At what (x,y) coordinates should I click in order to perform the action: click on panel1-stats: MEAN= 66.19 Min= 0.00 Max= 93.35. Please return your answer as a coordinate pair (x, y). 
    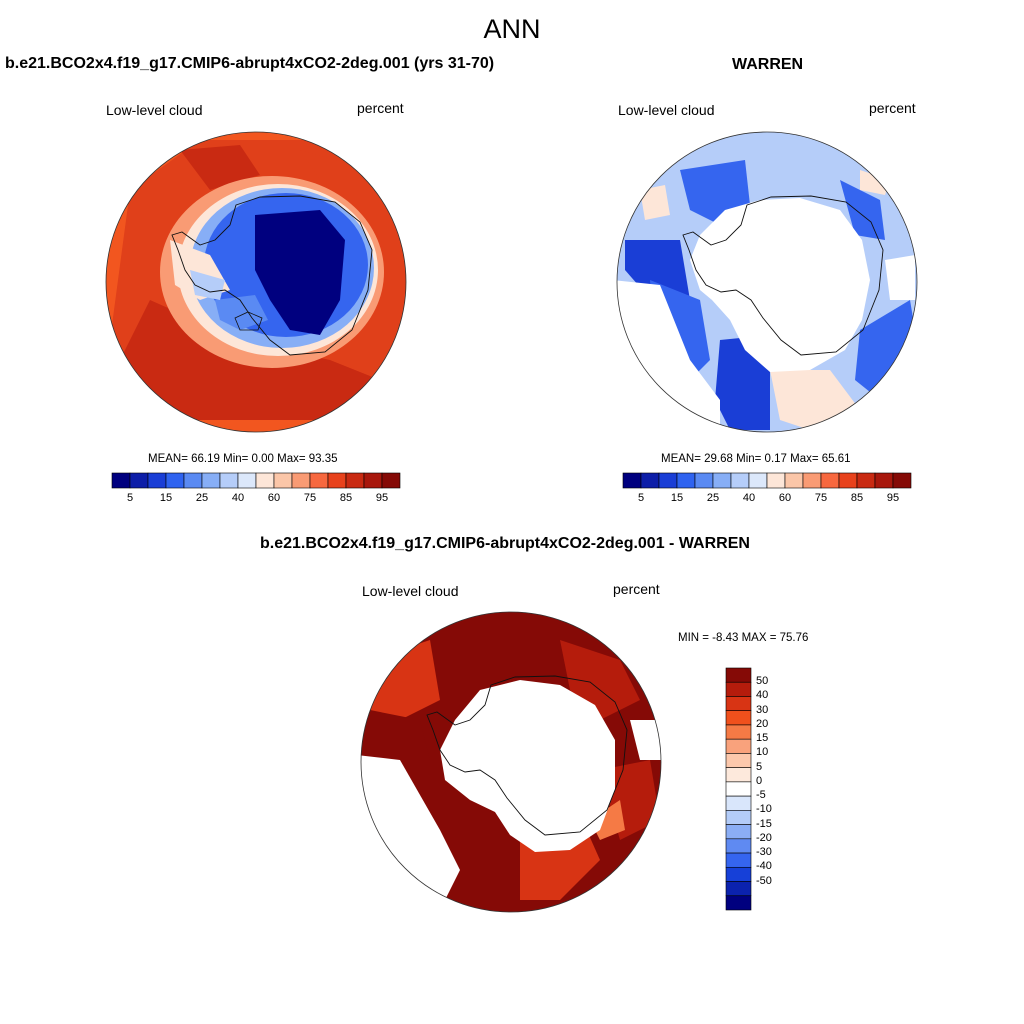
    Looking at the image, I should click on (243, 459).